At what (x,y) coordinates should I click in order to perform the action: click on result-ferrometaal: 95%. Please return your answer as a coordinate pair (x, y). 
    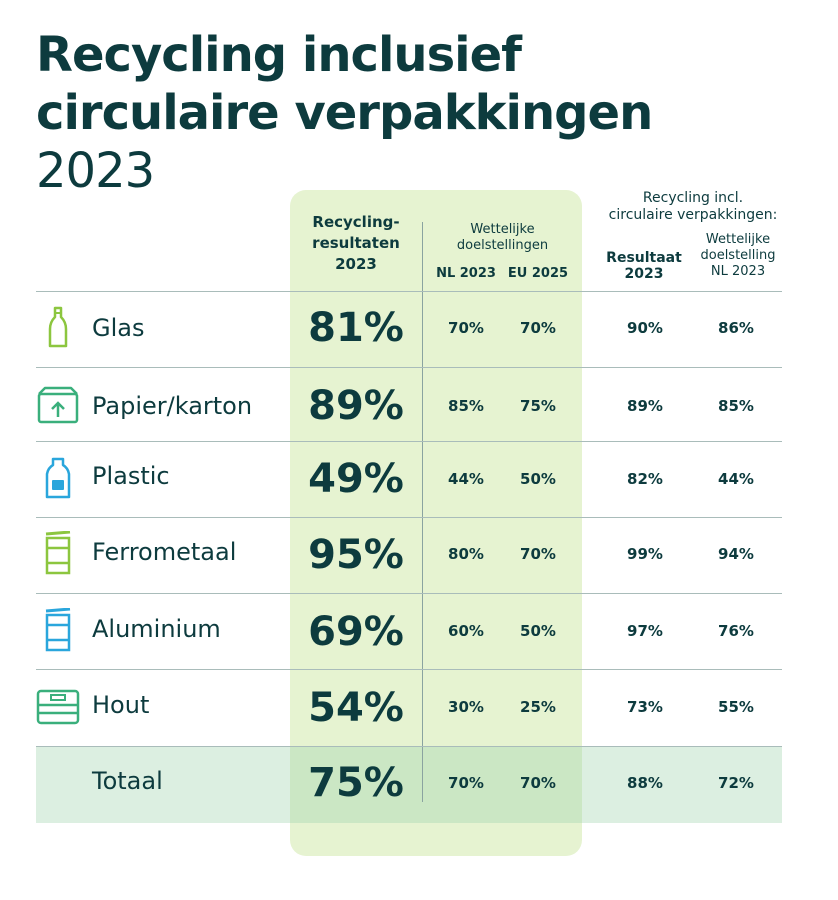
    Looking at the image, I should click on (356, 555).